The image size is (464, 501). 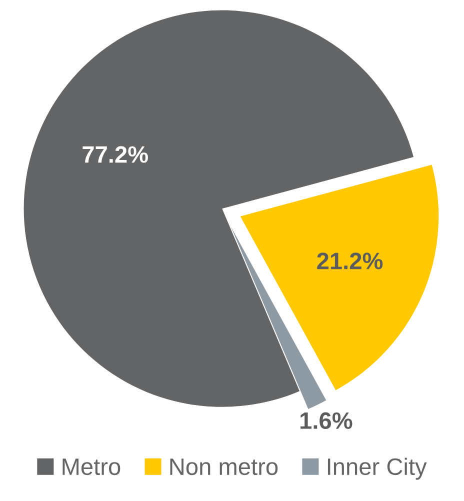 I want to click on data-label: 21.2%, so click(x=350, y=261).